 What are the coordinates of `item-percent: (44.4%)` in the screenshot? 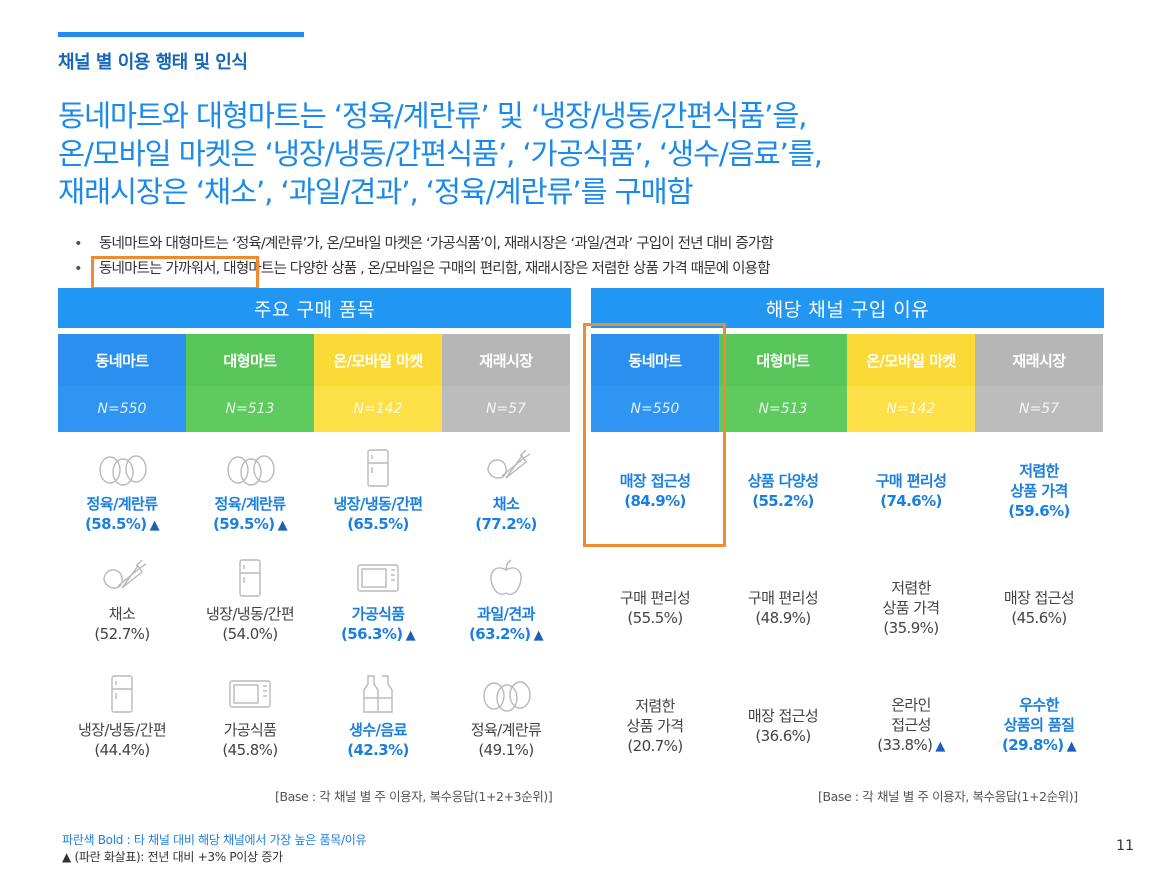 It's located at (122, 750).